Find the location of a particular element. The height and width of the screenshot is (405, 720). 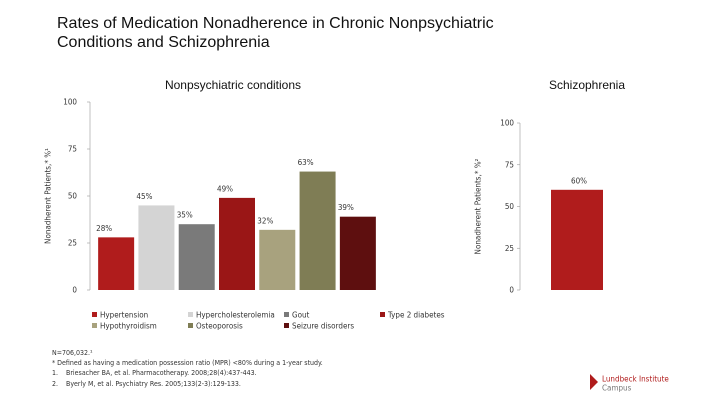

logo-mark is located at coordinates (594, 382).